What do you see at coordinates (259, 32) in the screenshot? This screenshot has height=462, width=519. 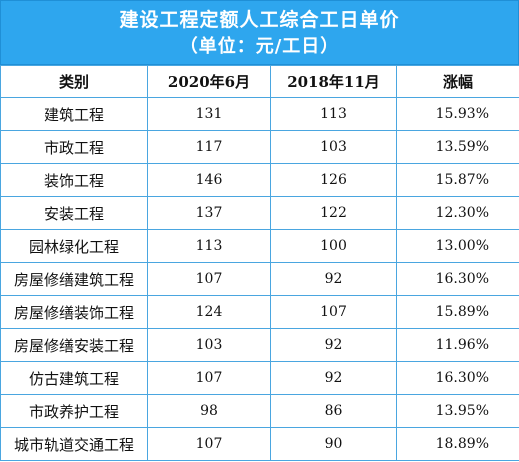 I see `table-title-banner: 建设工程定额人工综合工日单价 （单位：元/工日）` at bounding box center [259, 32].